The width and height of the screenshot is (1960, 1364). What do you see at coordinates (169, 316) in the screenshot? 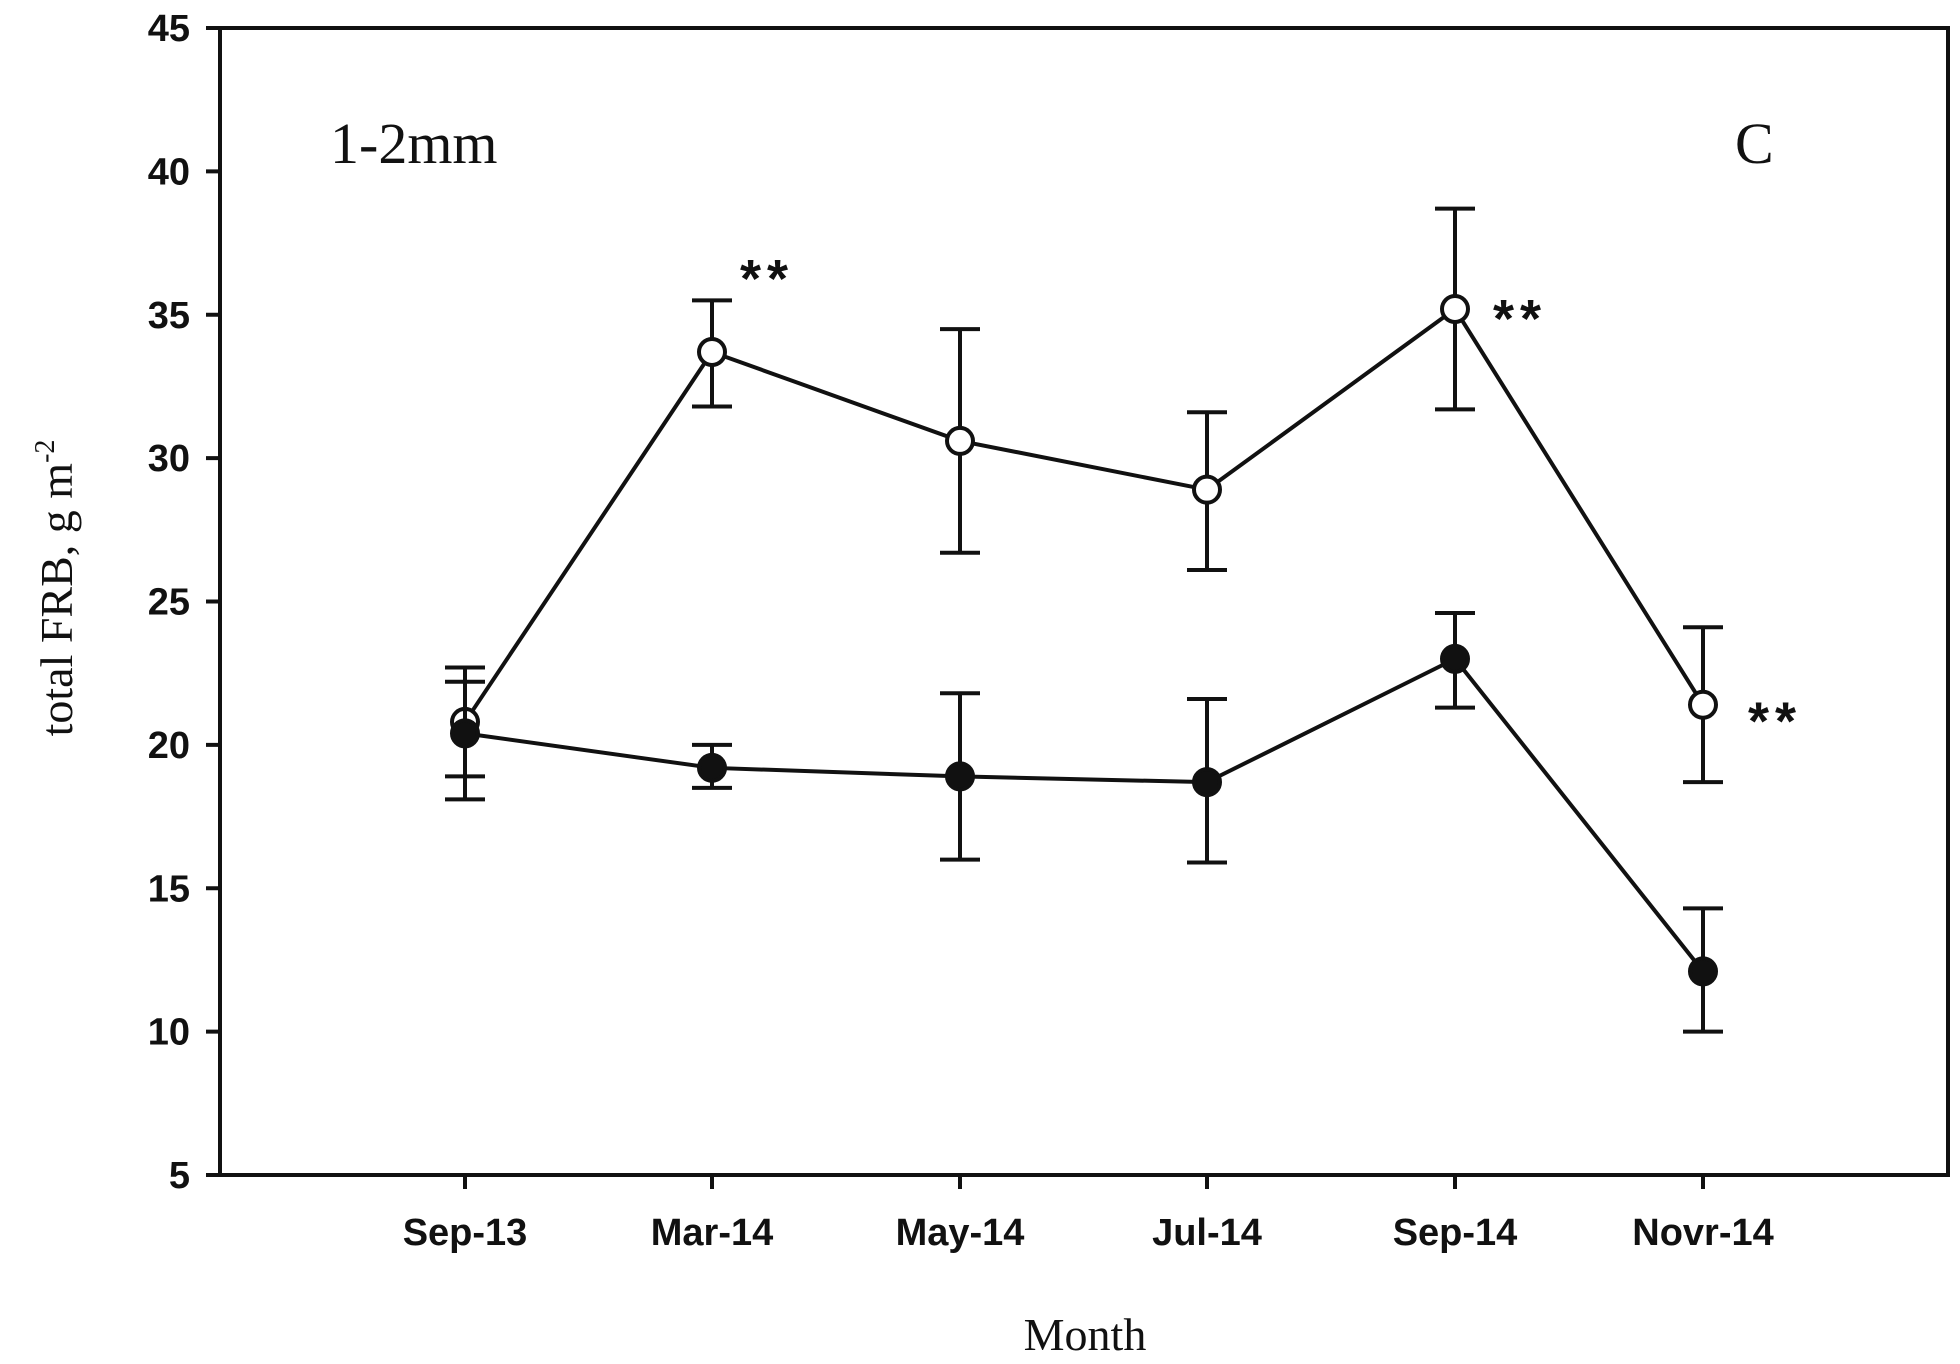
I see `y-tick-label-35: 35` at bounding box center [169, 316].